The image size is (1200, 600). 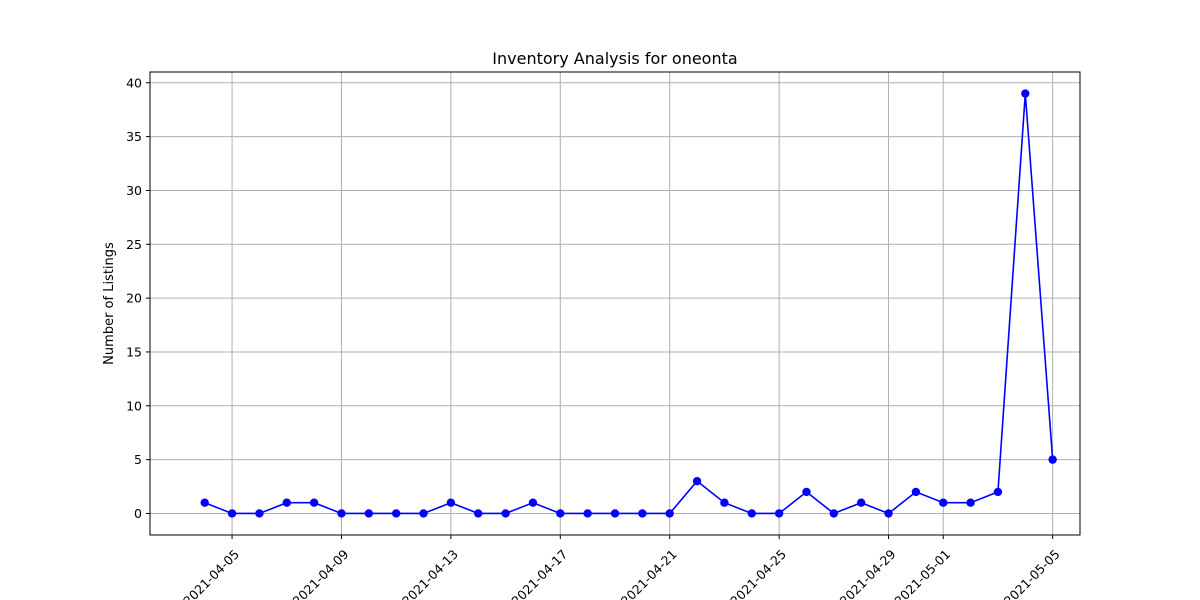 I want to click on x-tick-label: 2021-05-01, so click(x=922, y=573).